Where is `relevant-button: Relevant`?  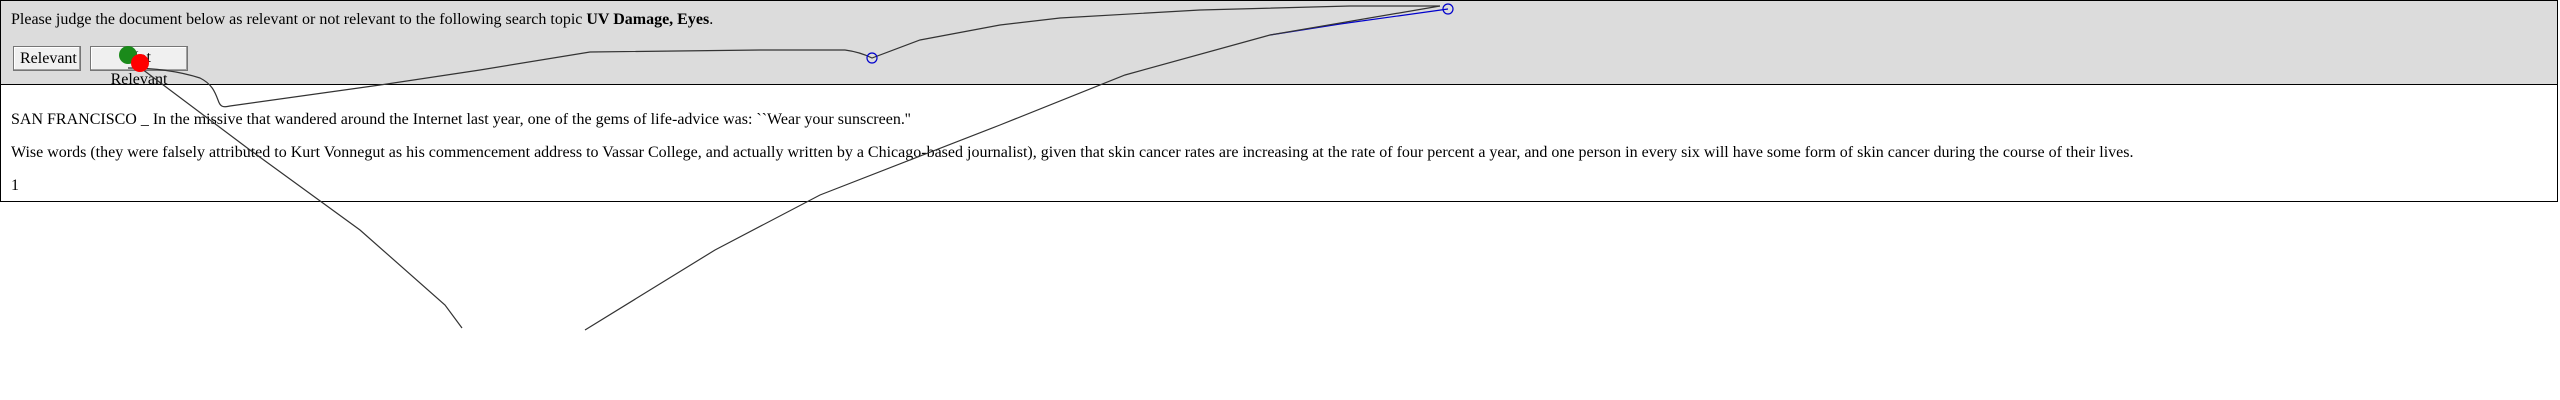
relevant-button: Relevant is located at coordinates (47, 58).